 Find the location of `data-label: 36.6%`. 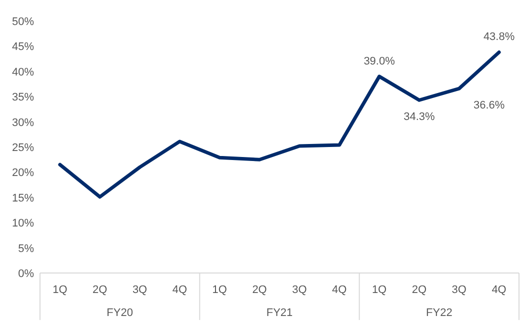

data-label: 36.6% is located at coordinates (489, 106).